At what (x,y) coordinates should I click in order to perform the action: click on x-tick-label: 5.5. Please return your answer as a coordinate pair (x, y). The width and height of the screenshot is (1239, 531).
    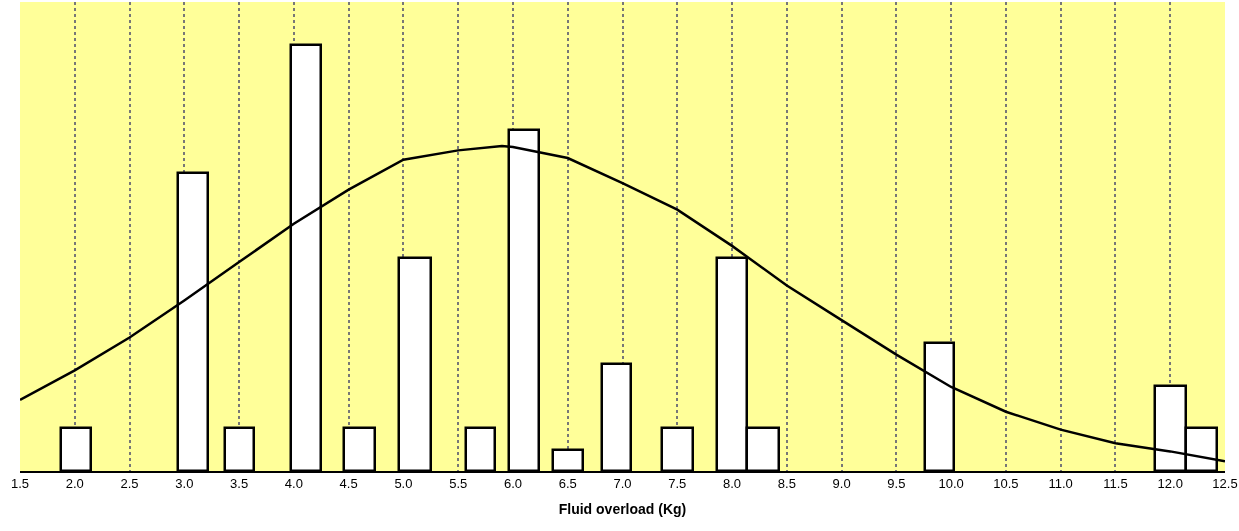
    Looking at the image, I should click on (458, 484).